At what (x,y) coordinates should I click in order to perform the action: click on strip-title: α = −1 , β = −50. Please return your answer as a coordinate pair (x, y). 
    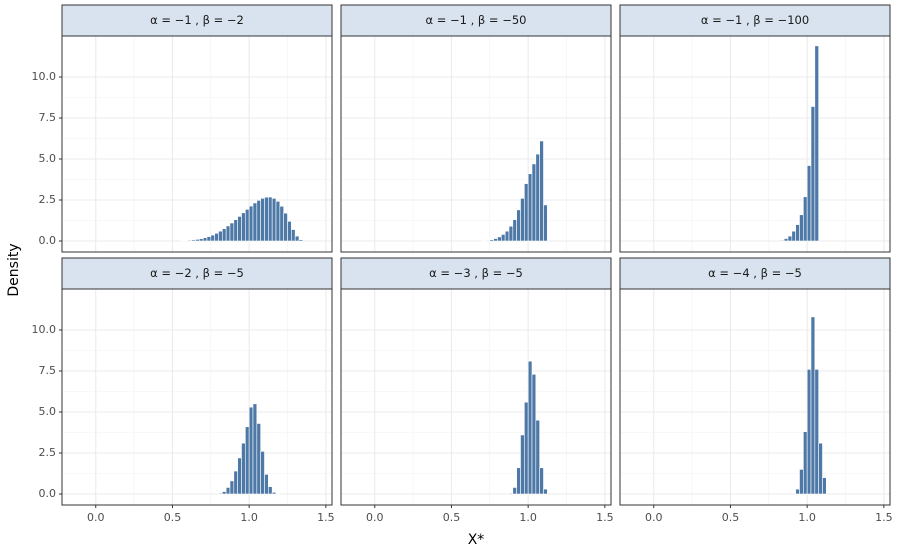
    Looking at the image, I should click on (475, 20).